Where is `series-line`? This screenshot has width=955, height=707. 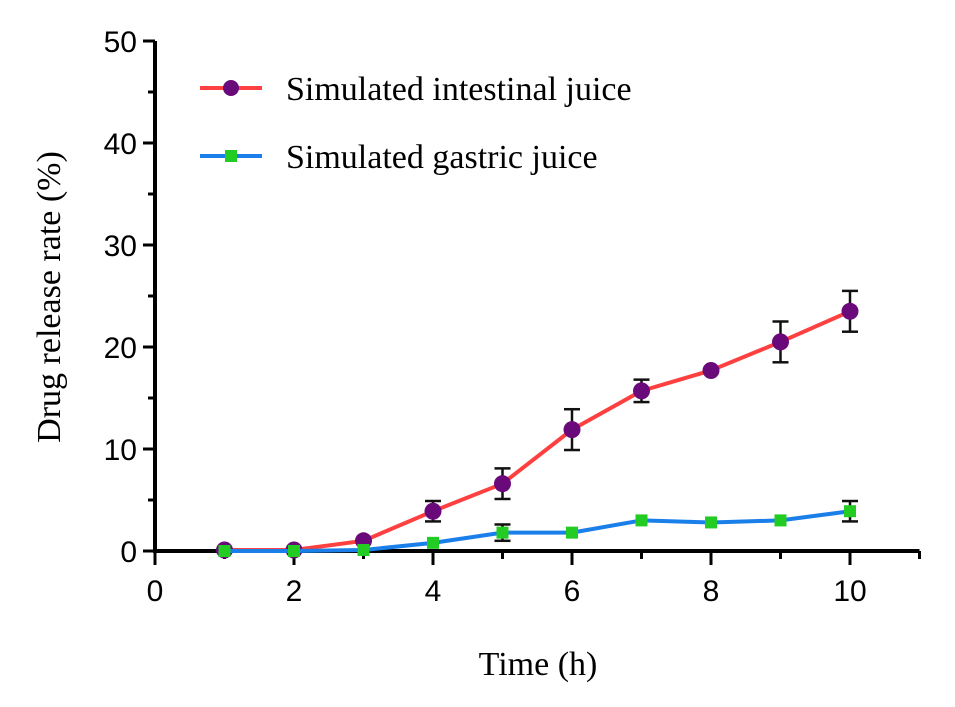 series-line is located at coordinates (537, 531).